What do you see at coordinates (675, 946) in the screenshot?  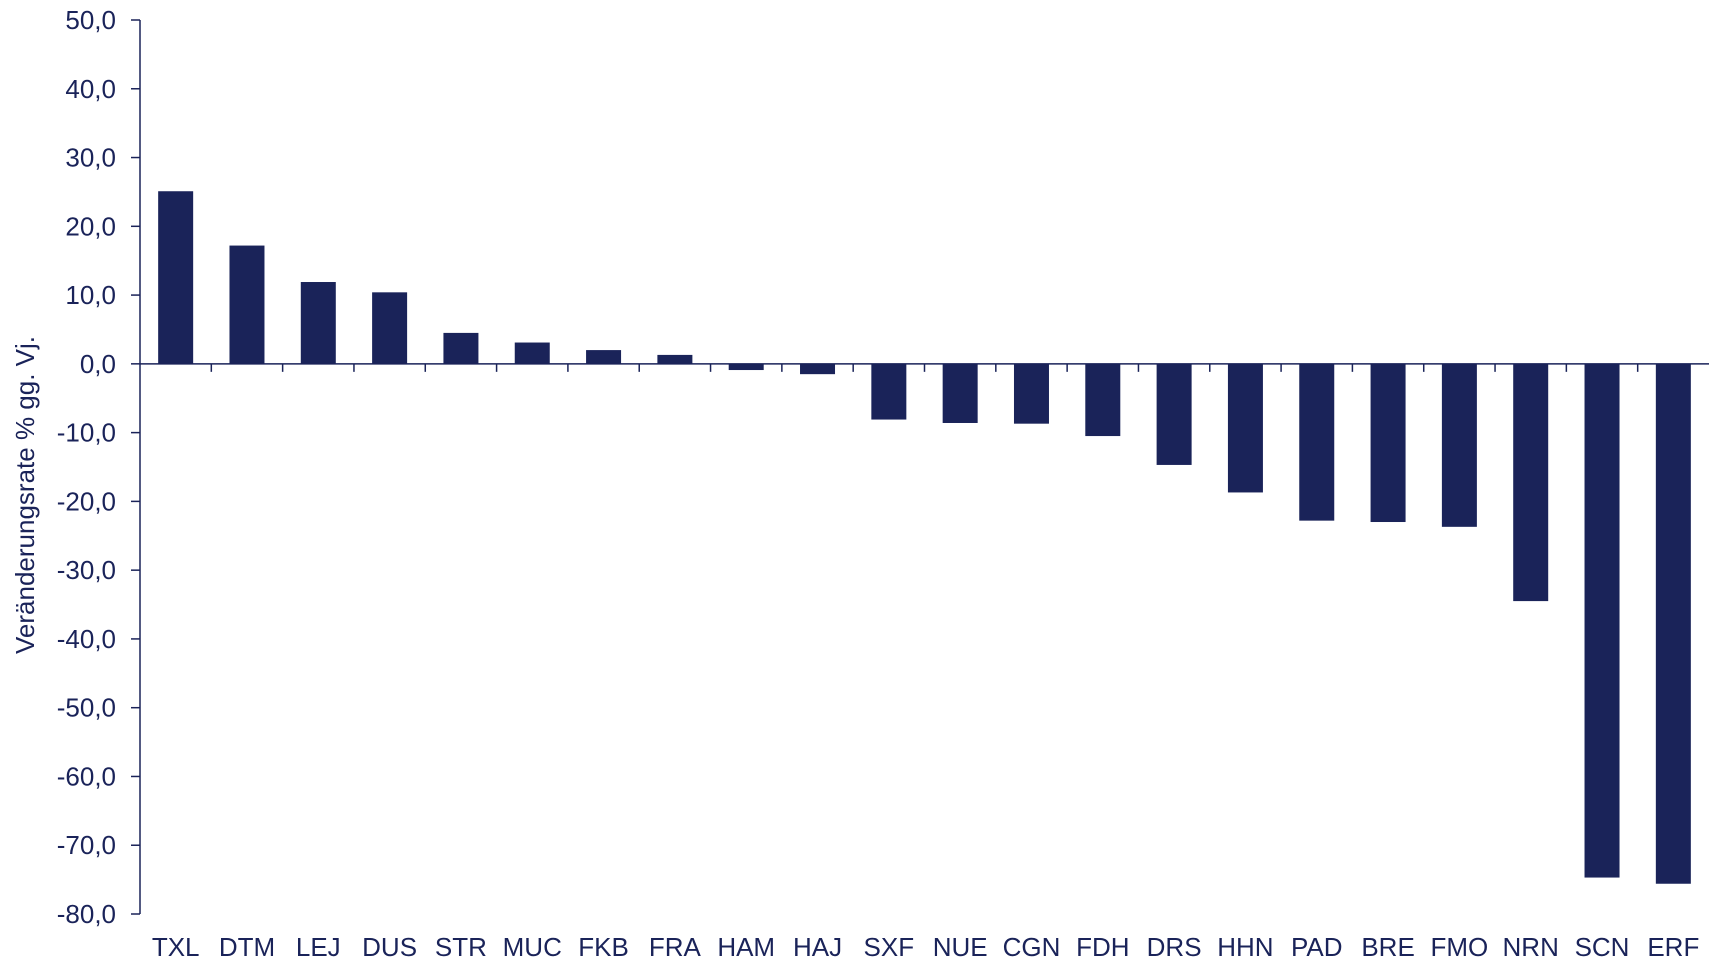 I see `x-tick-label: FRA` at bounding box center [675, 946].